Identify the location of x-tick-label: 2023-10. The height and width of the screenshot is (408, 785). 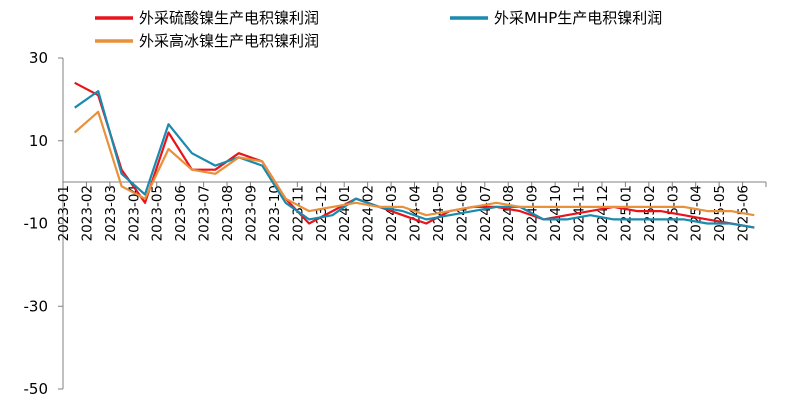
(275, 213).